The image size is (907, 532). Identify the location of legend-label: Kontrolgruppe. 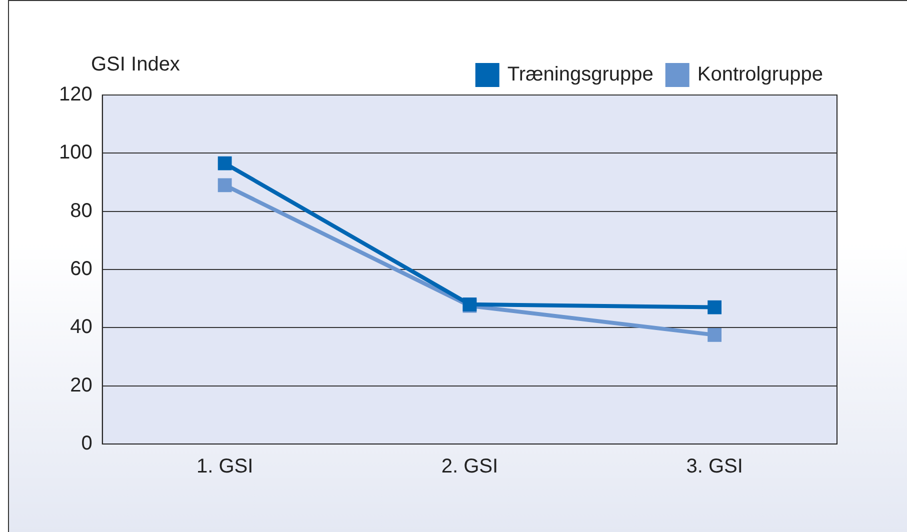
(760, 75).